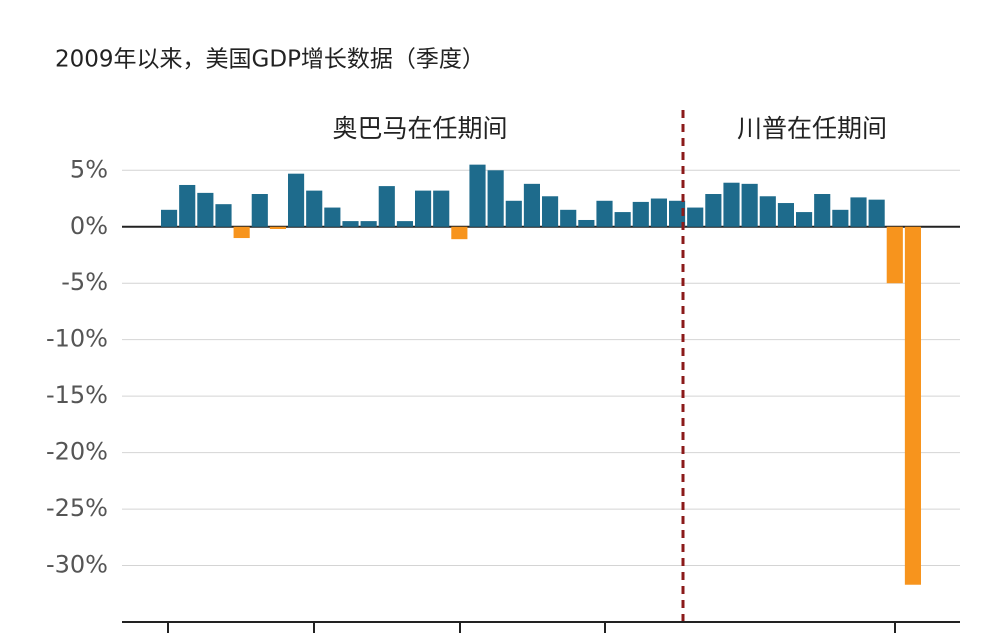 The image size is (1000, 633). I want to click on y-tick-label: 0%, so click(89, 226).